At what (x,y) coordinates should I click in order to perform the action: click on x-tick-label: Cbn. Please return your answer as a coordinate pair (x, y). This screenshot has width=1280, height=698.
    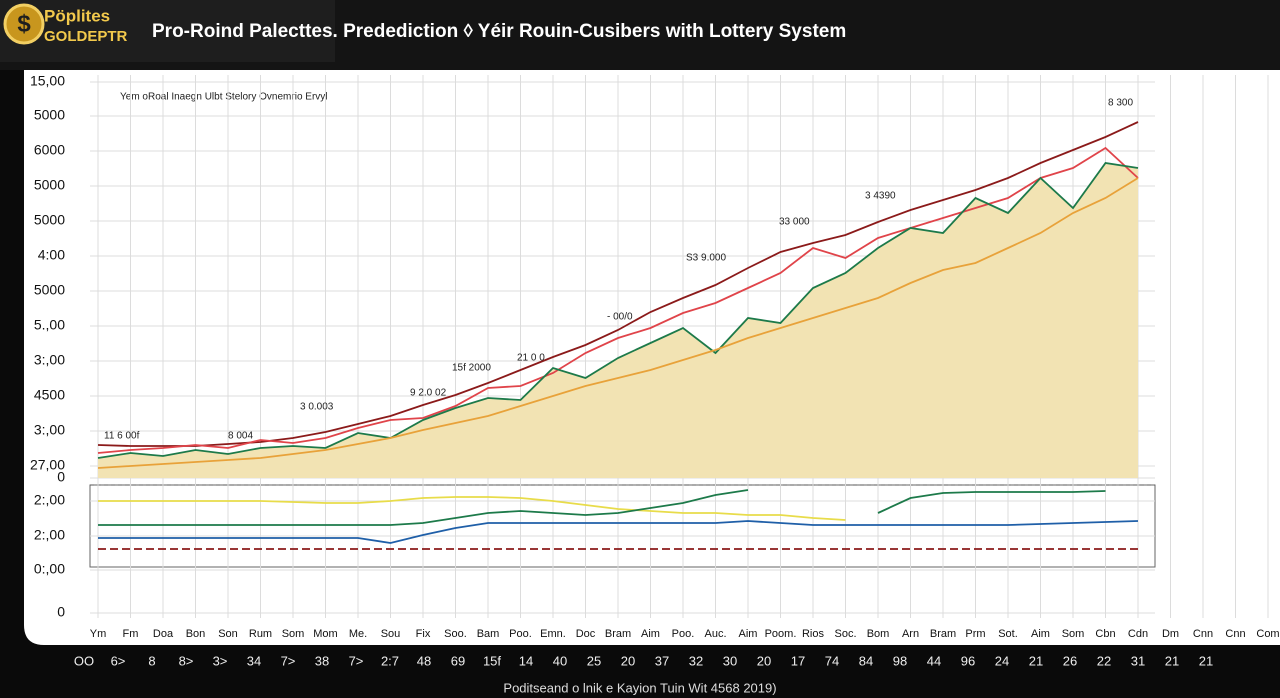
    Looking at the image, I should click on (1105, 634).